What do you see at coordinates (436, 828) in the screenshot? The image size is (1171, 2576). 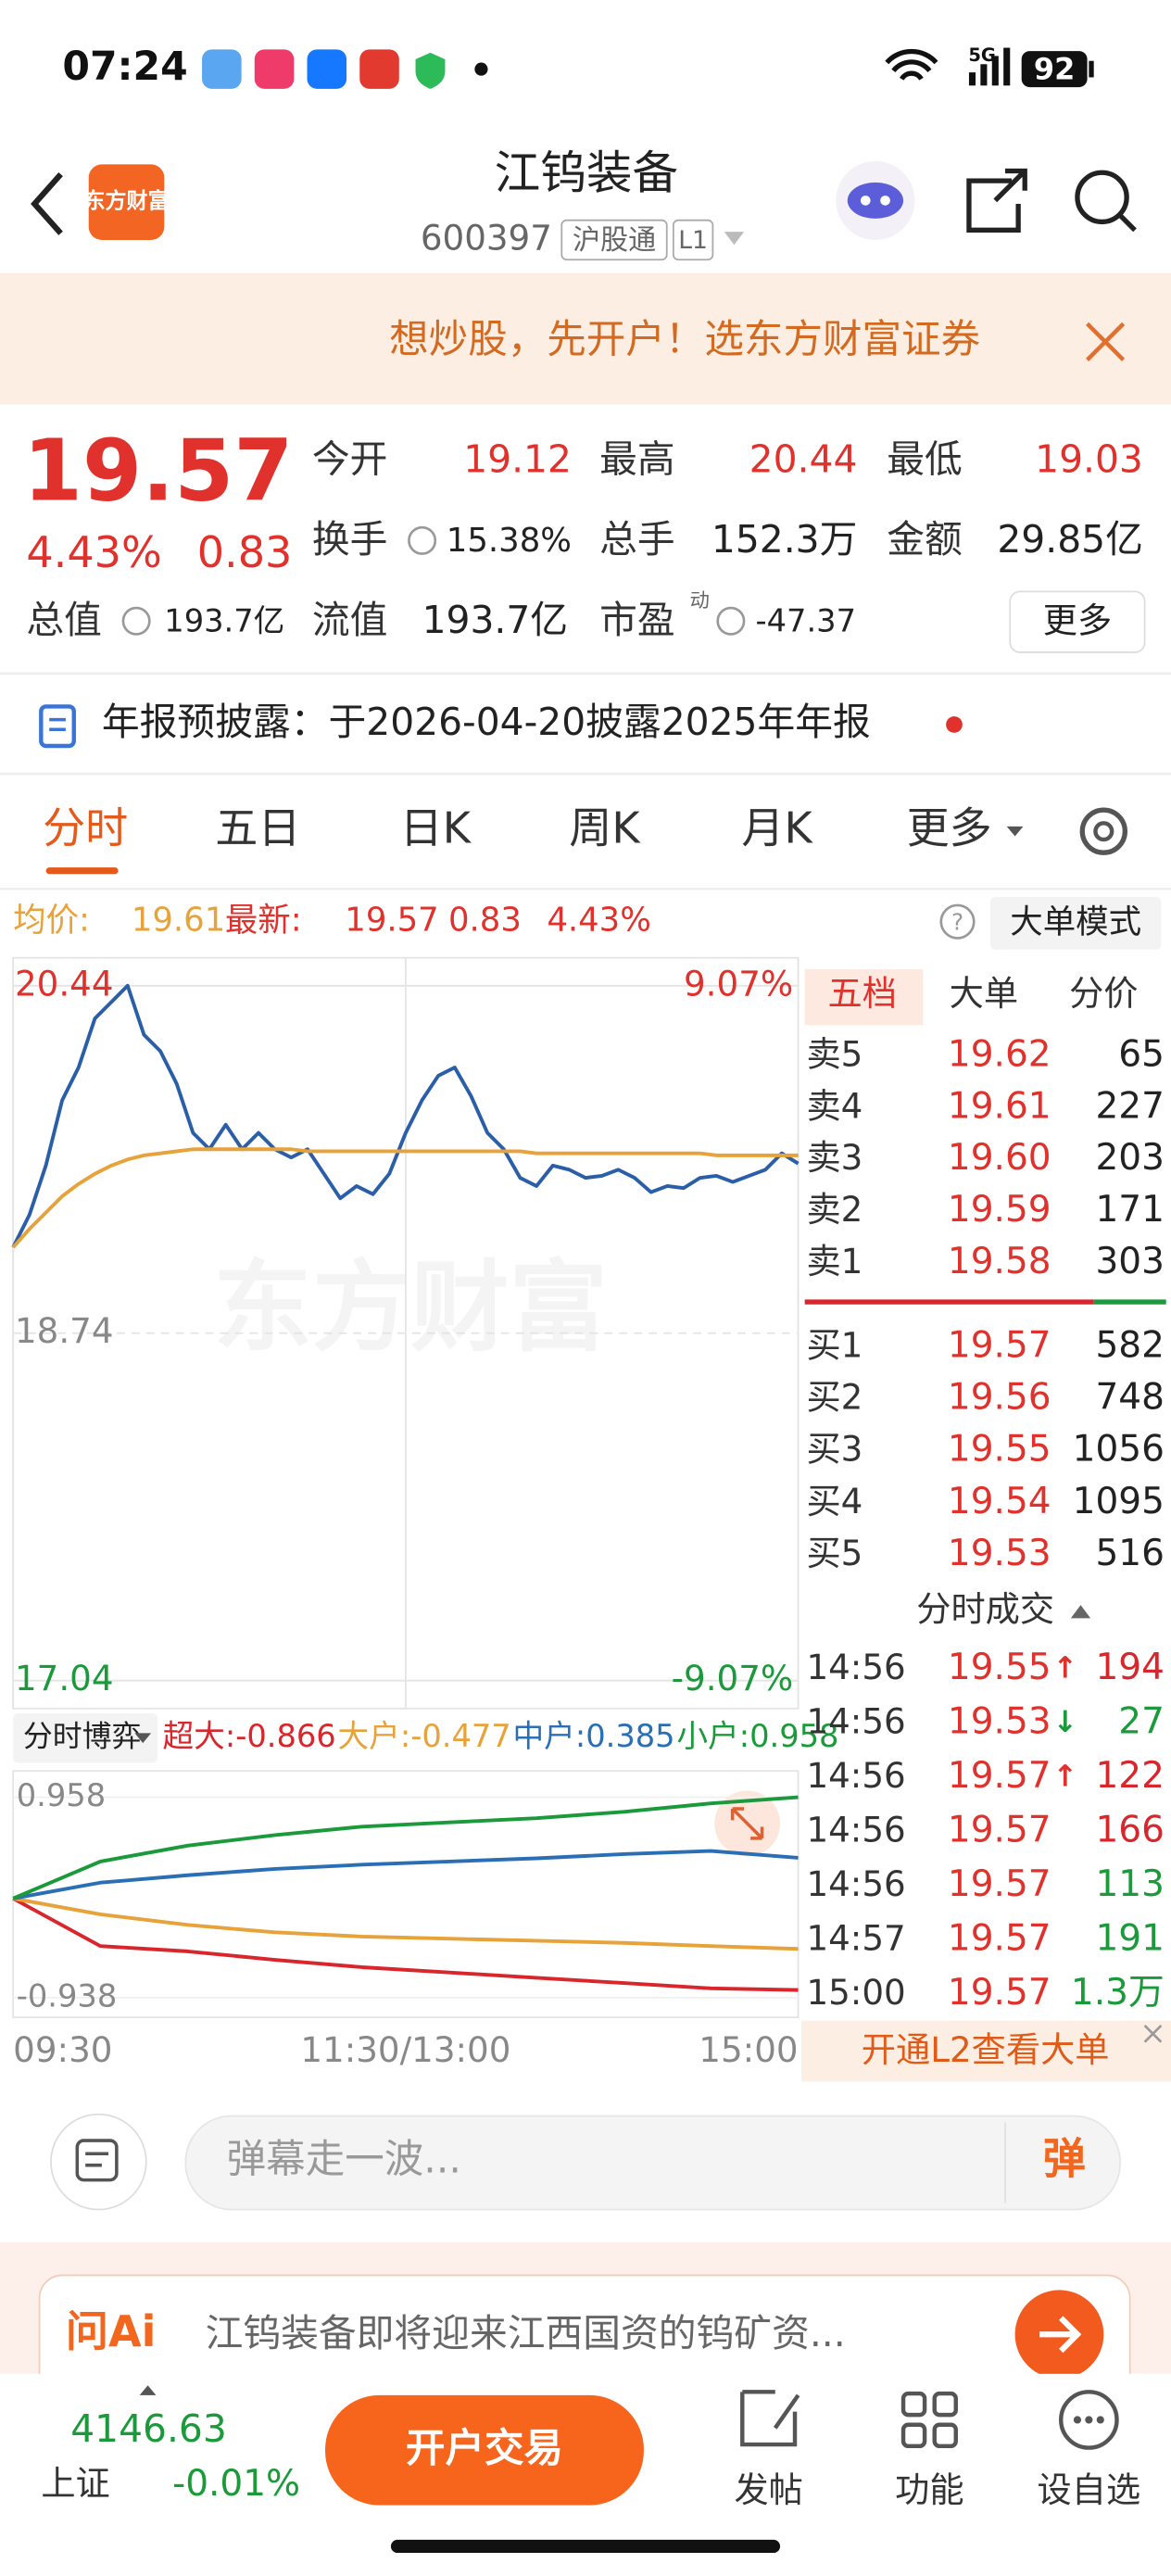 I see `tab: 日K` at bounding box center [436, 828].